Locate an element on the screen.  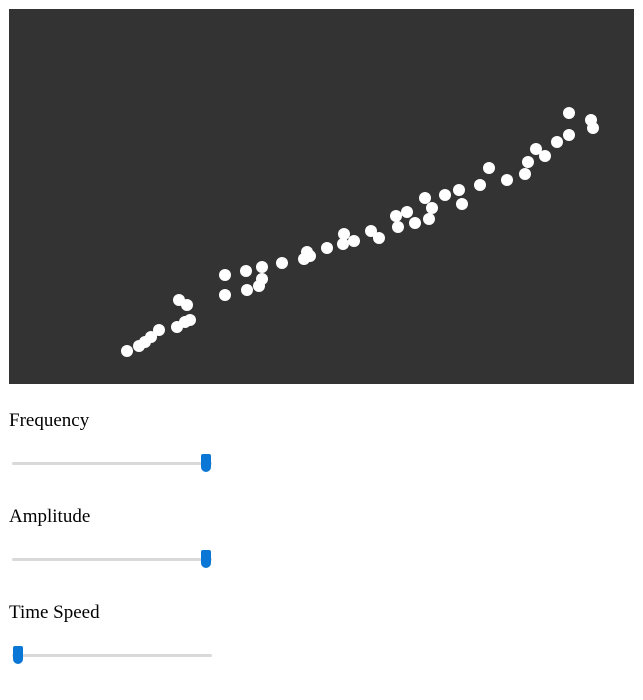
frequency-label: Frequency is located at coordinates (49, 420).